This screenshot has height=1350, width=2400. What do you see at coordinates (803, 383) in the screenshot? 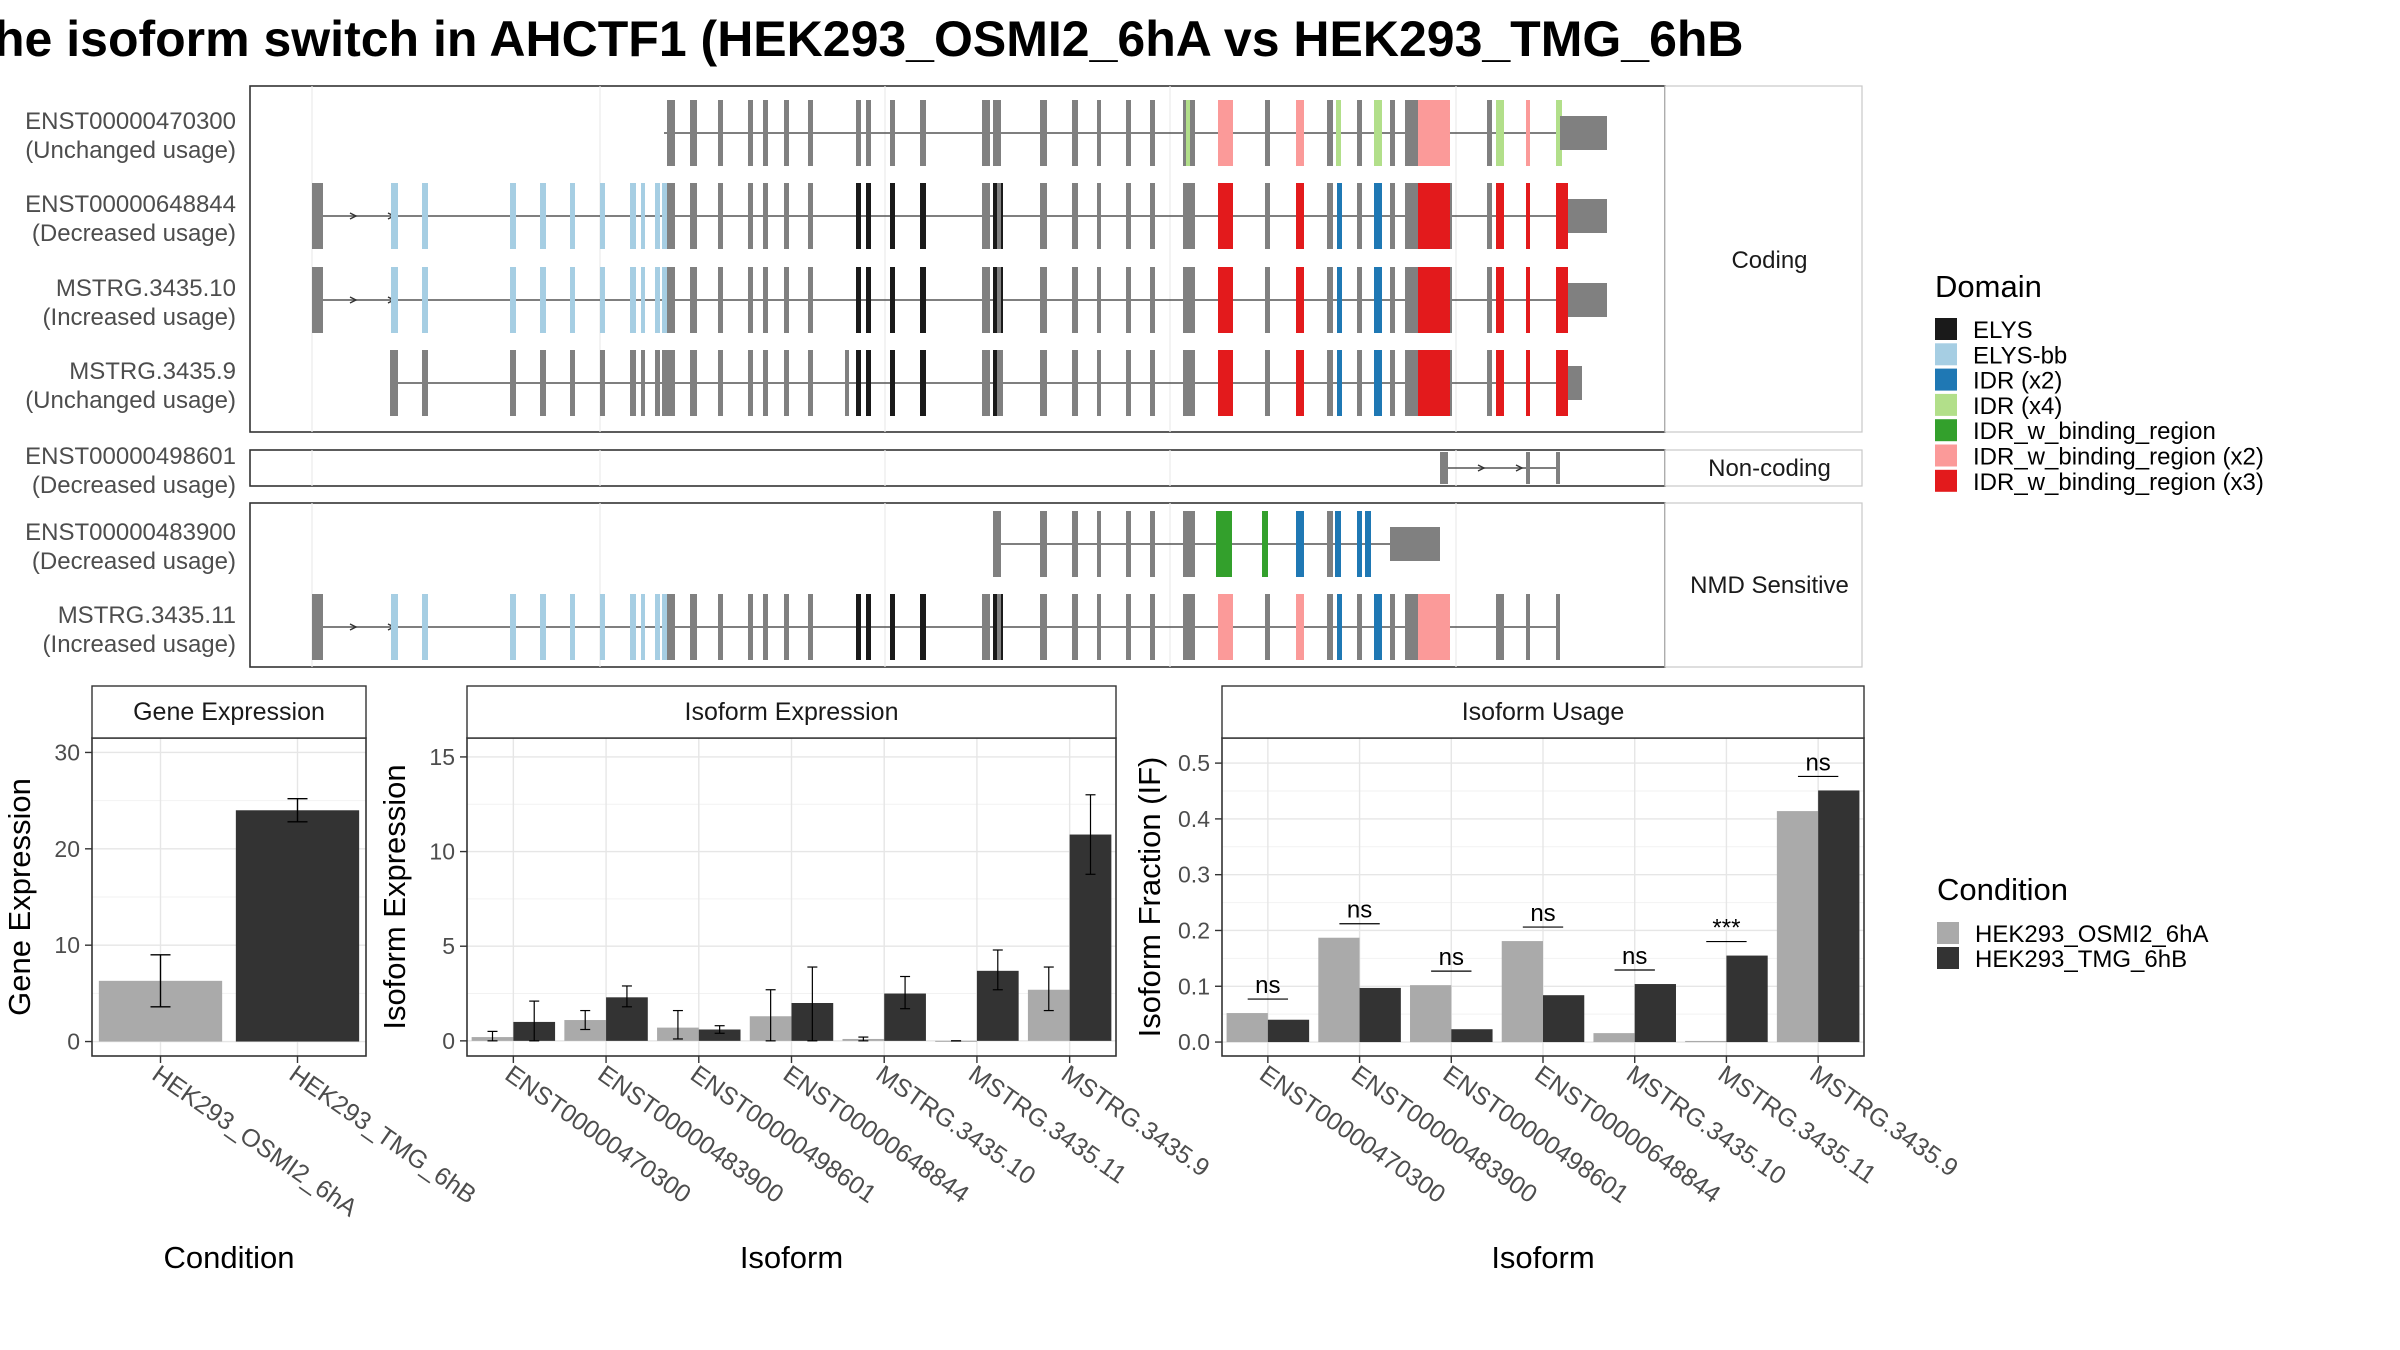
I see `transcript-row: MSTRG.3435.9(Unchanged usage)` at bounding box center [803, 383].